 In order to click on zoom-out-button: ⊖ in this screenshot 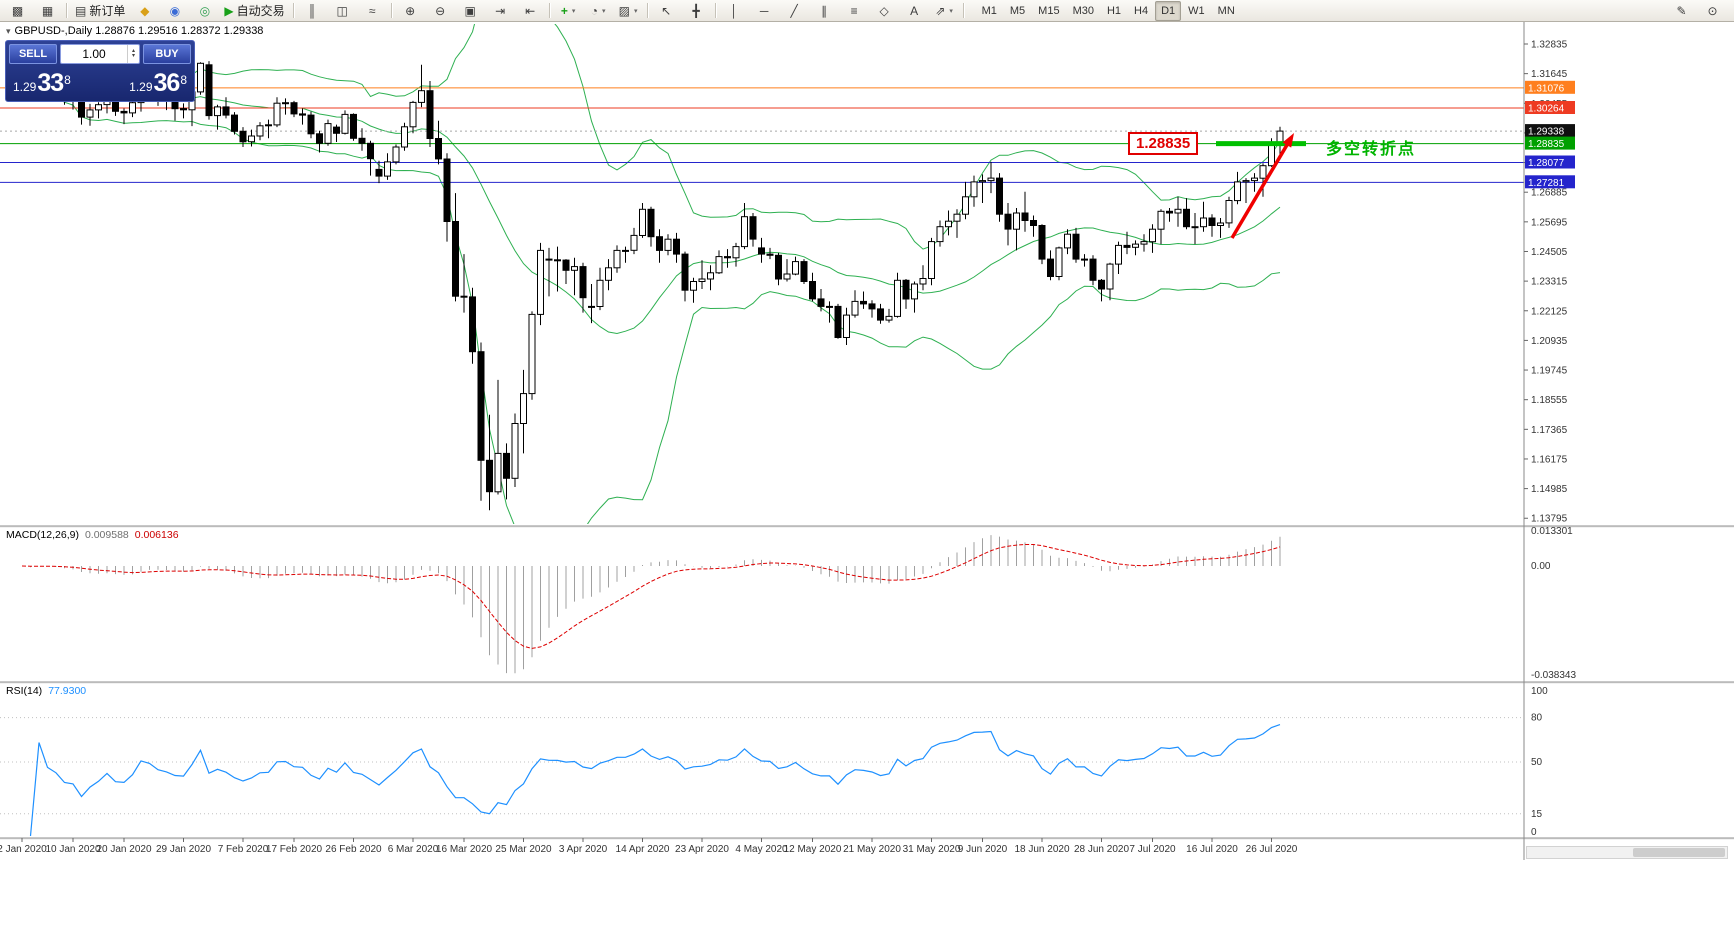, I will do `click(440, 10)`.